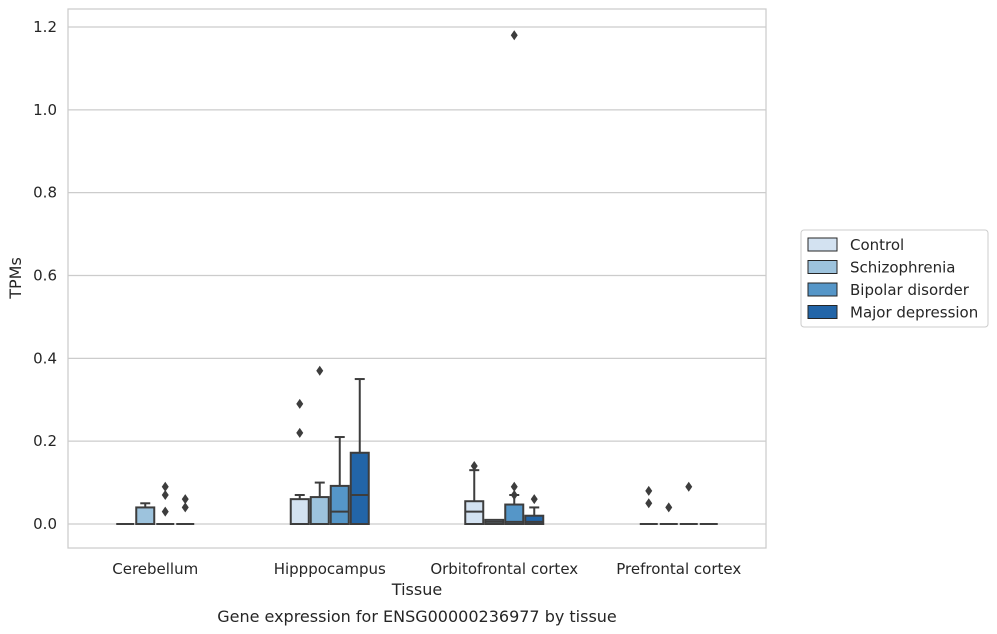 The height and width of the screenshot is (634, 997). Describe the element at coordinates (416, 589) in the screenshot. I see `x-axis-label: Tissue` at that location.